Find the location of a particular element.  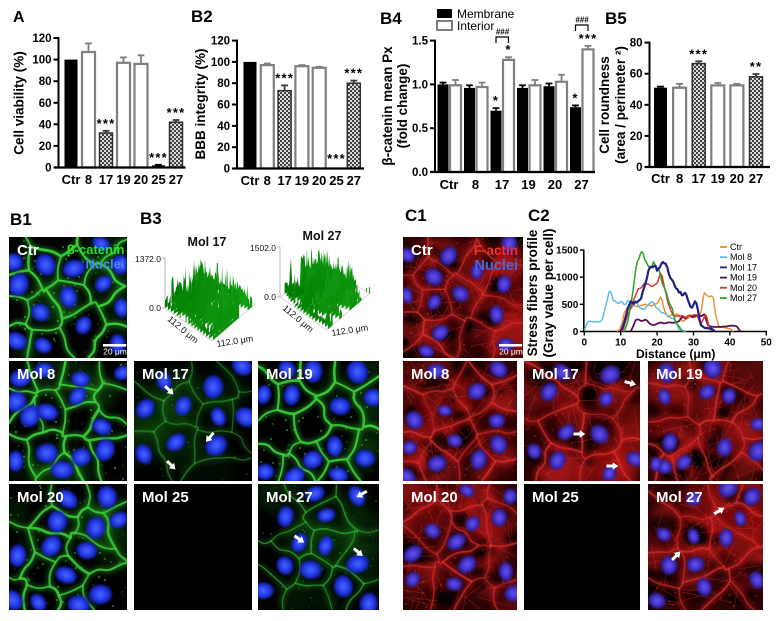

svg-text: 30 is located at coordinates (694, 343).